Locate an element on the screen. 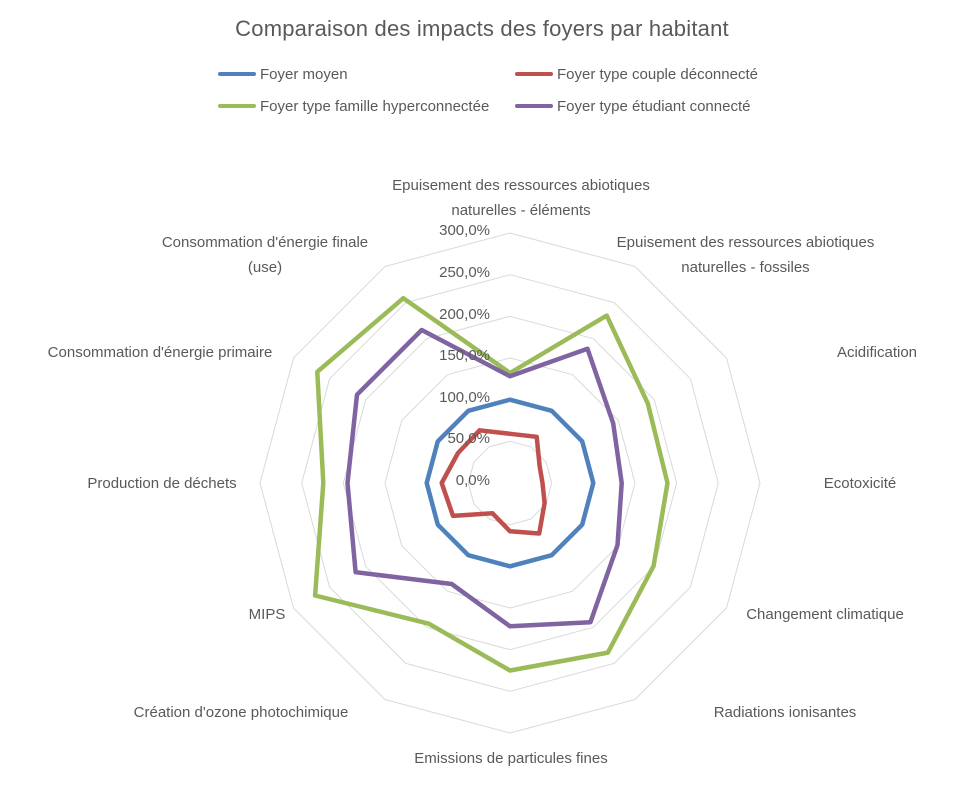 The image size is (964, 788). category-label-production-dechets: Production de déchets is located at coordinates (162, 483).